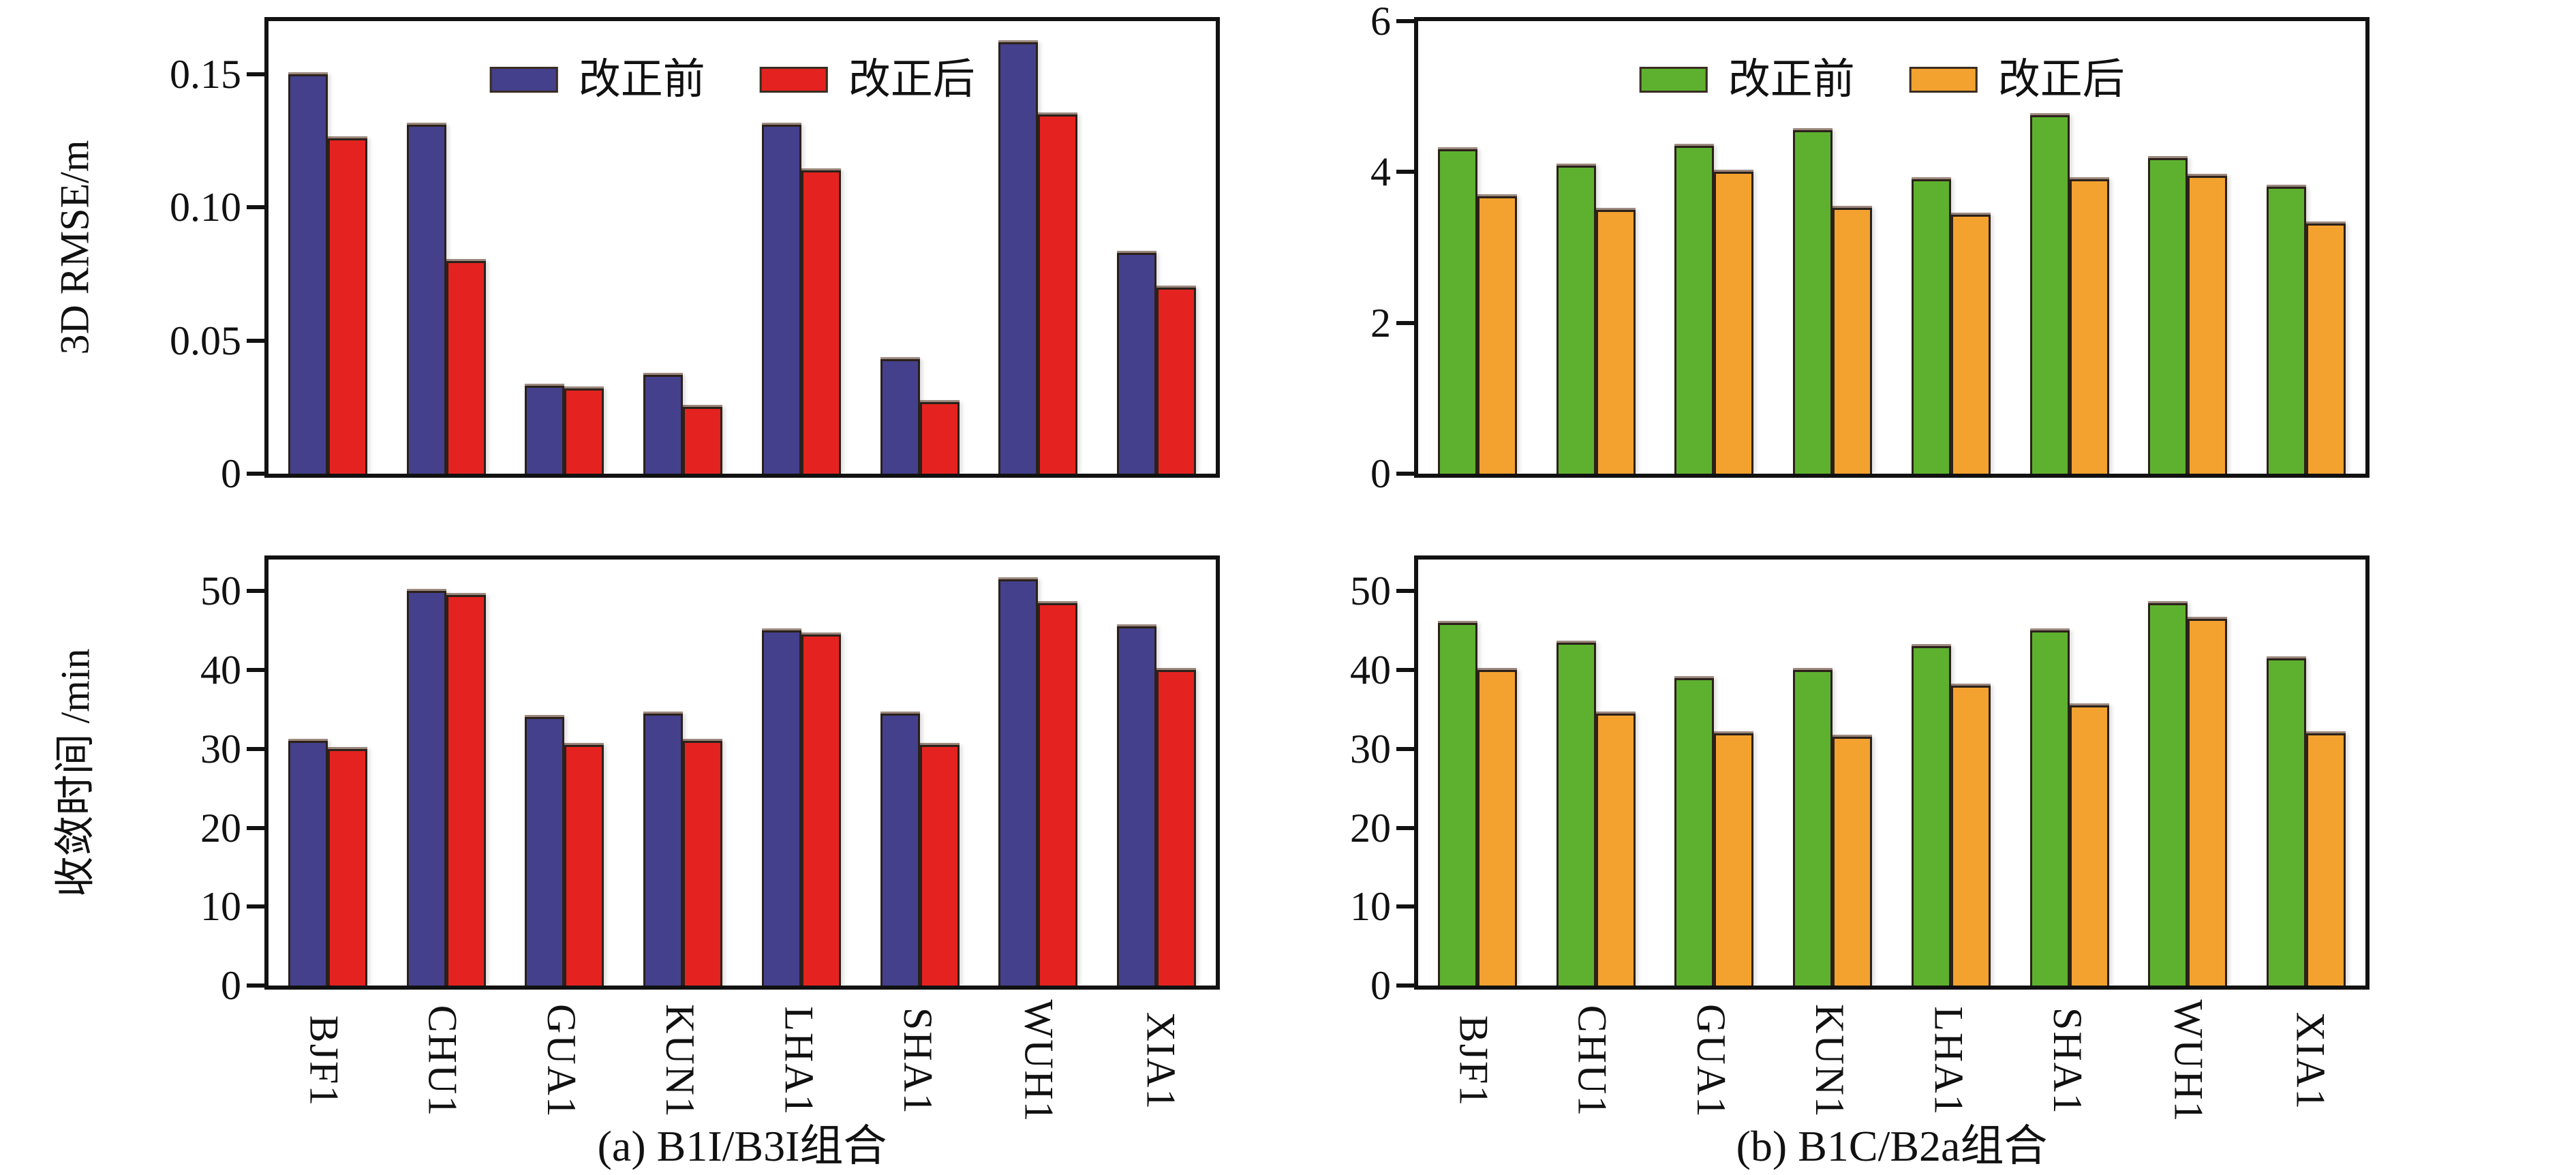 The image size is (2576, 1175). What do you see at coordinates (641, 80) in the screenshot?
I see `legend-label-before: 改正前` at bounding box center [641, 80].